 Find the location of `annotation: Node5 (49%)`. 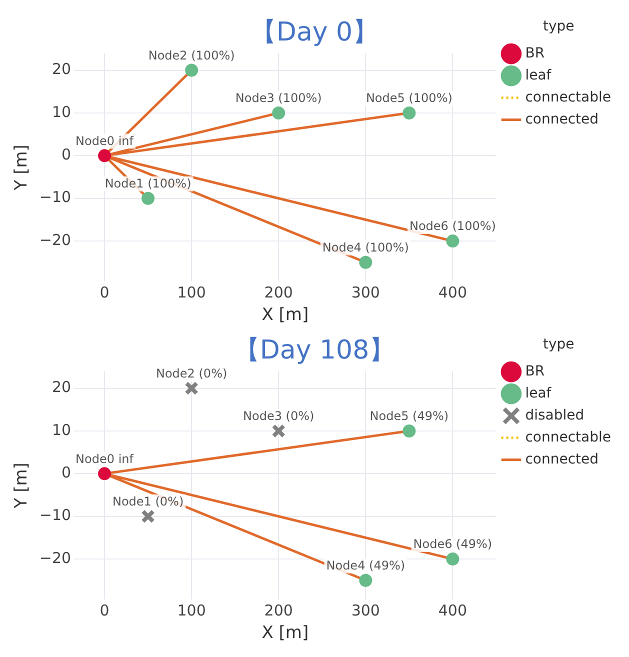

annotation: Node5 (49%) is located at coordinates (409, 416).